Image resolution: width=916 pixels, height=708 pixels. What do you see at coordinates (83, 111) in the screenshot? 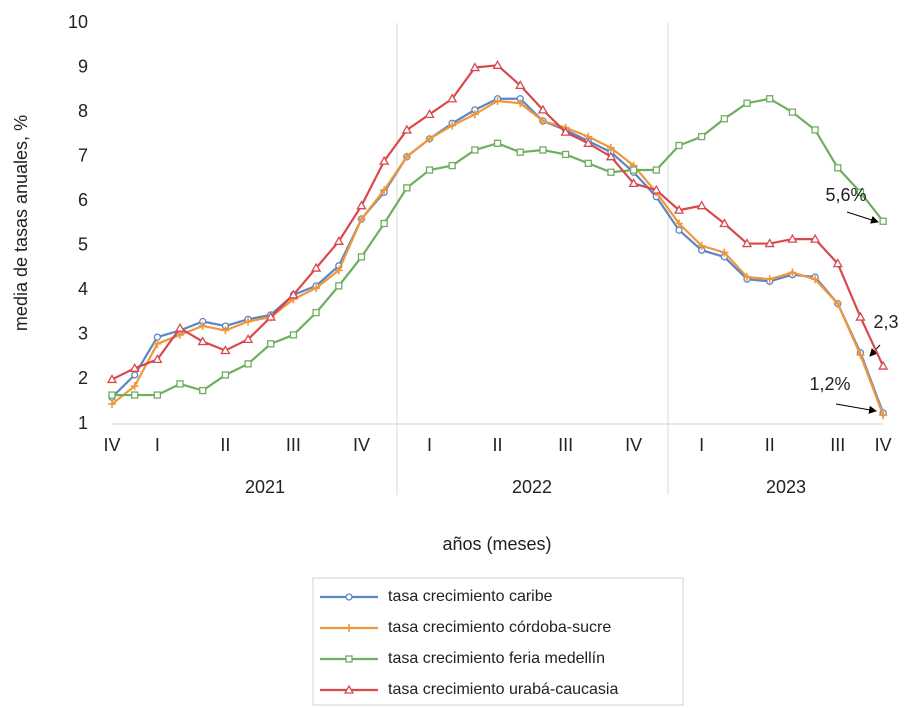
I see `y-tick-label: 8` at bounding box center [83, 111].